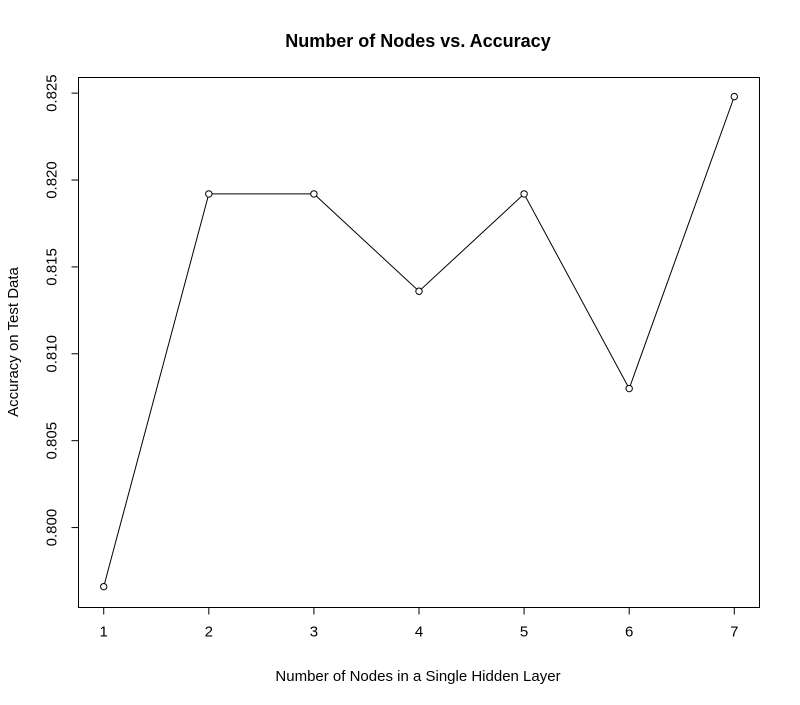 The image size is (800, 705). I want to click on y-tick-label: 0.800, so click(52, 528).